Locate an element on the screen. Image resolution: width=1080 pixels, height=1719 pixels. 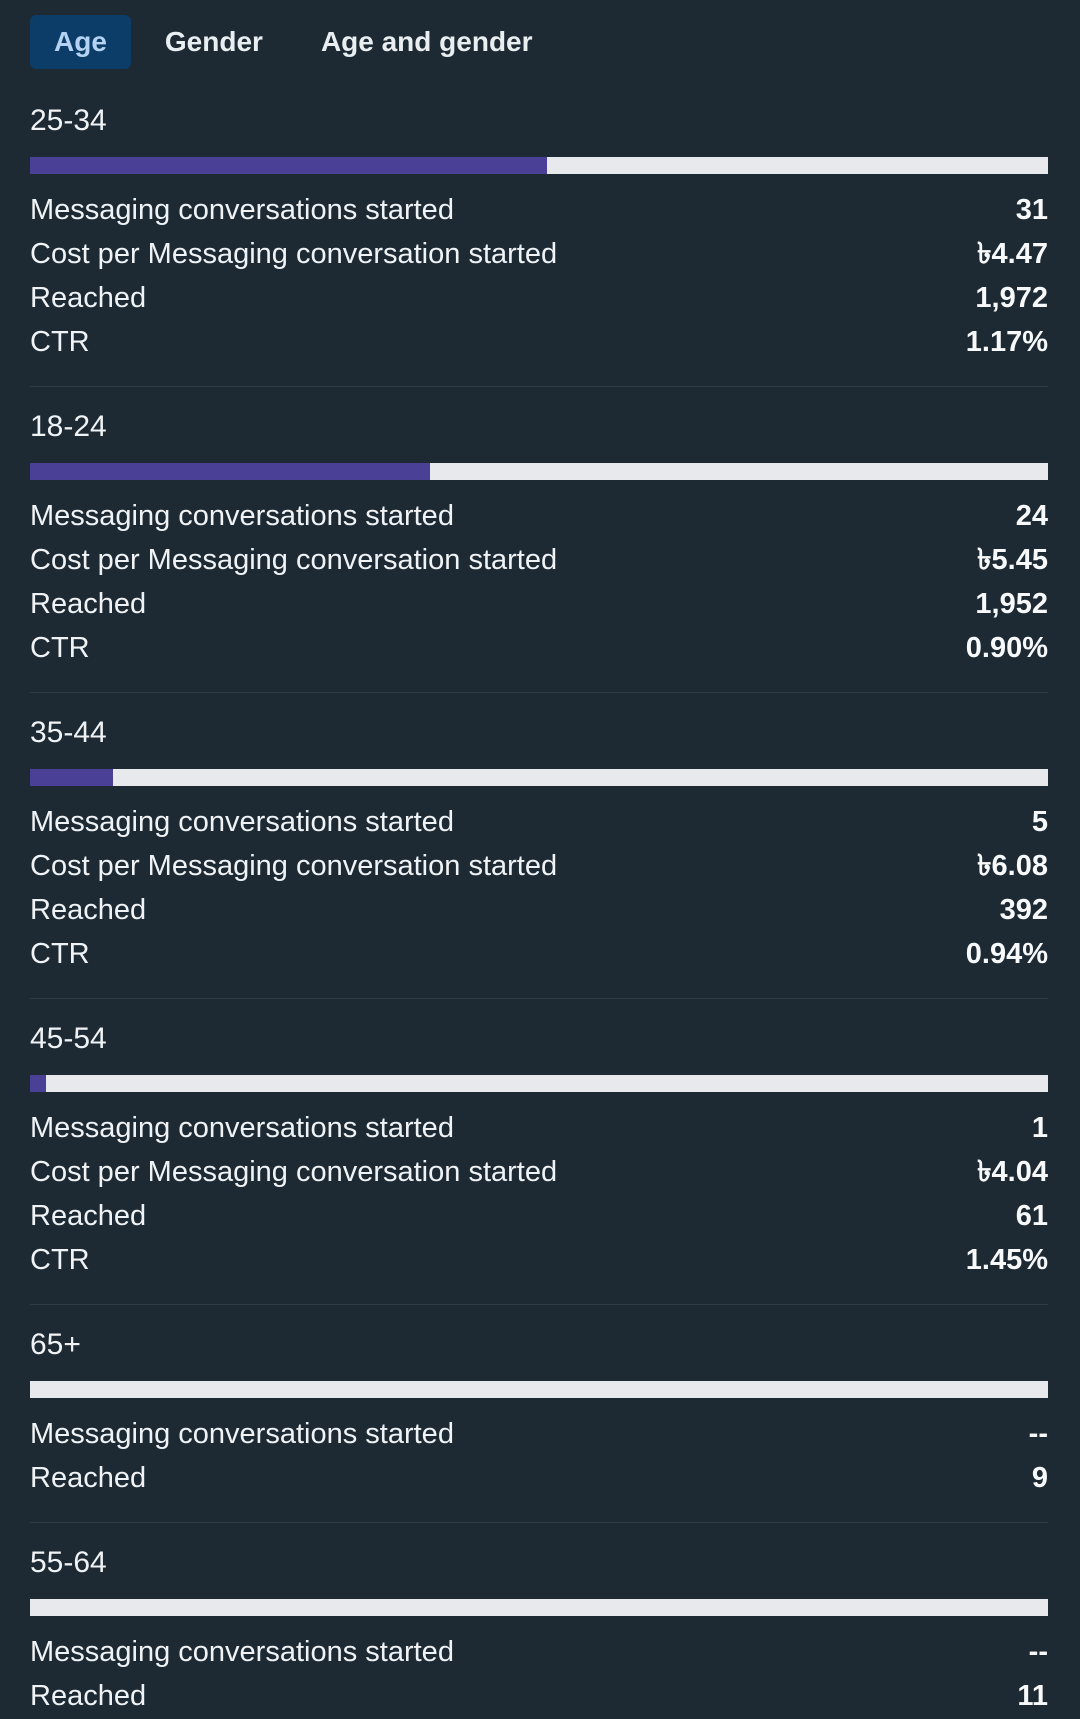
metric-value: 1.45% is located at coordinates (1006, 1260).